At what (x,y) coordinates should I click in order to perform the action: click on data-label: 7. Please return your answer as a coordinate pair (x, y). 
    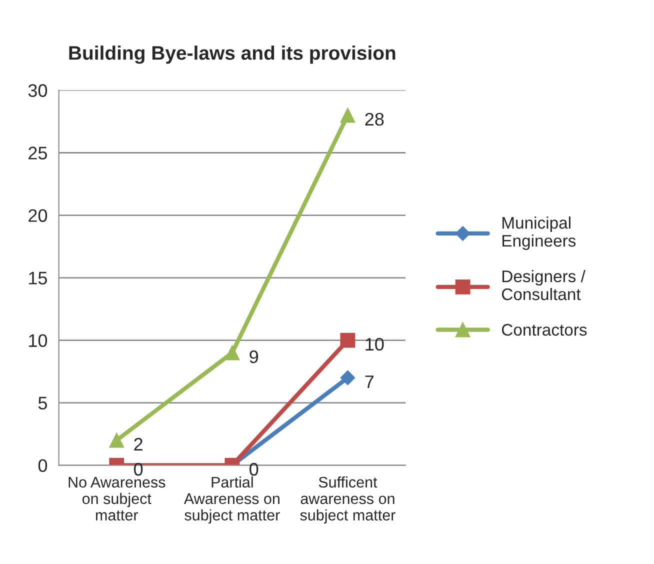
    Looking at the image, I should click on (369, 382).